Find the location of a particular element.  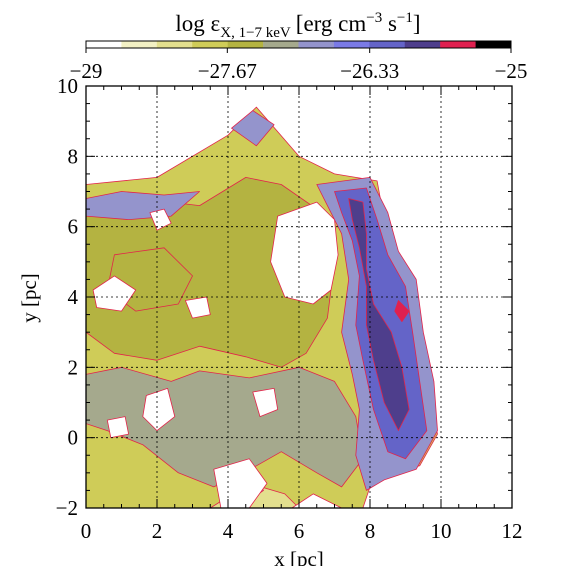

y-tick-label: 6 is located at coordinates (73, 227).